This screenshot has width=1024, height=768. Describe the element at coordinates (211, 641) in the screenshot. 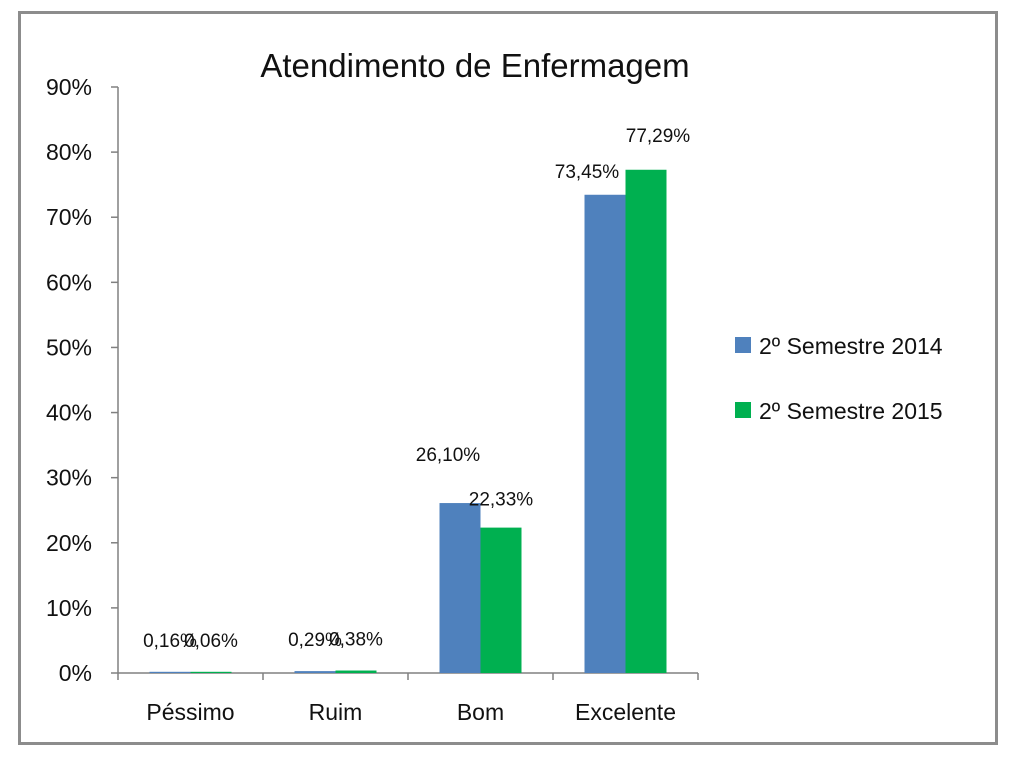

I see `data-label: 0,06%` at that location.